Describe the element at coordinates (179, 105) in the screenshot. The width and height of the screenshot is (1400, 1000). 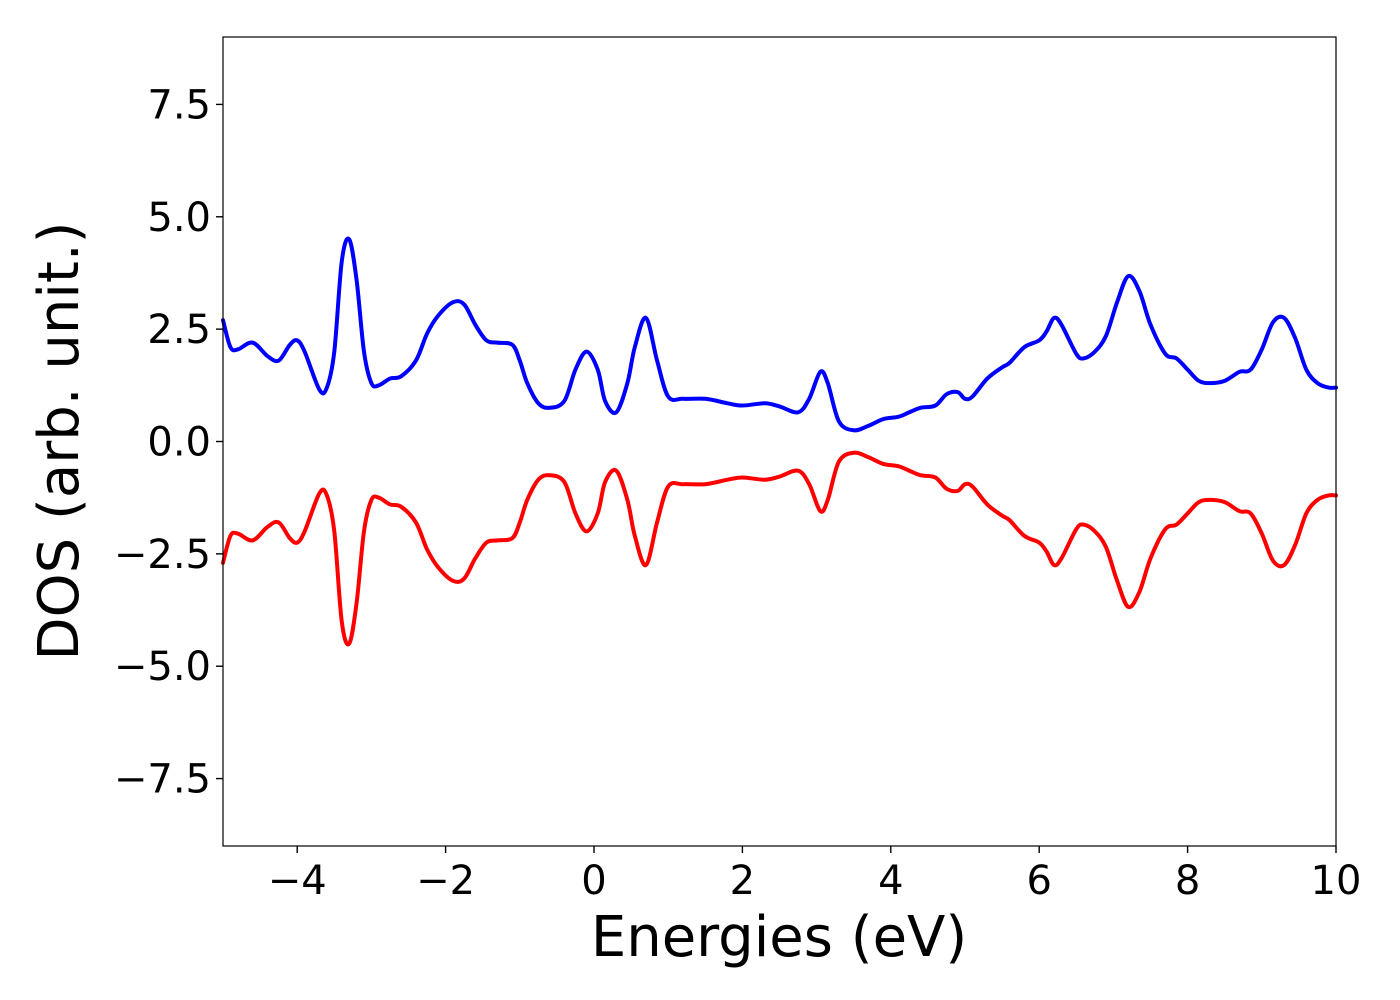
I see `y-tick-label: 7.5` at that location.